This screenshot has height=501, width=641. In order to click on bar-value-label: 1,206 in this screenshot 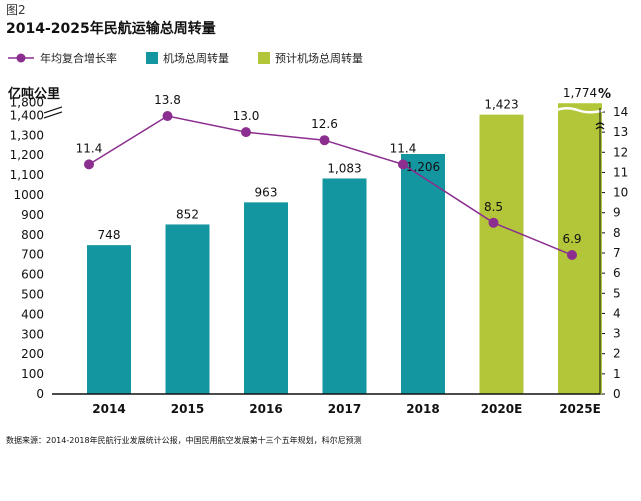, I will do `click(423, 167)`.